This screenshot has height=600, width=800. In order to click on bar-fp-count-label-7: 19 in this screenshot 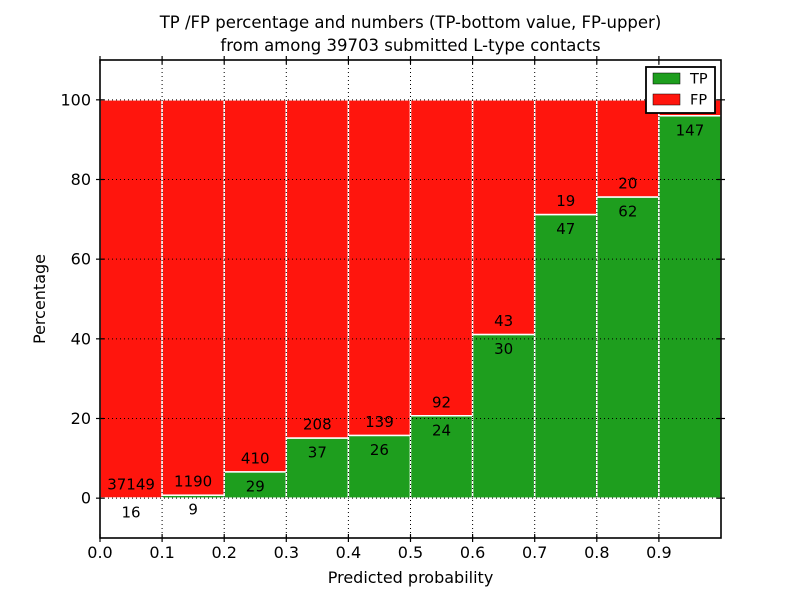, I will do `click(565, 201)`.